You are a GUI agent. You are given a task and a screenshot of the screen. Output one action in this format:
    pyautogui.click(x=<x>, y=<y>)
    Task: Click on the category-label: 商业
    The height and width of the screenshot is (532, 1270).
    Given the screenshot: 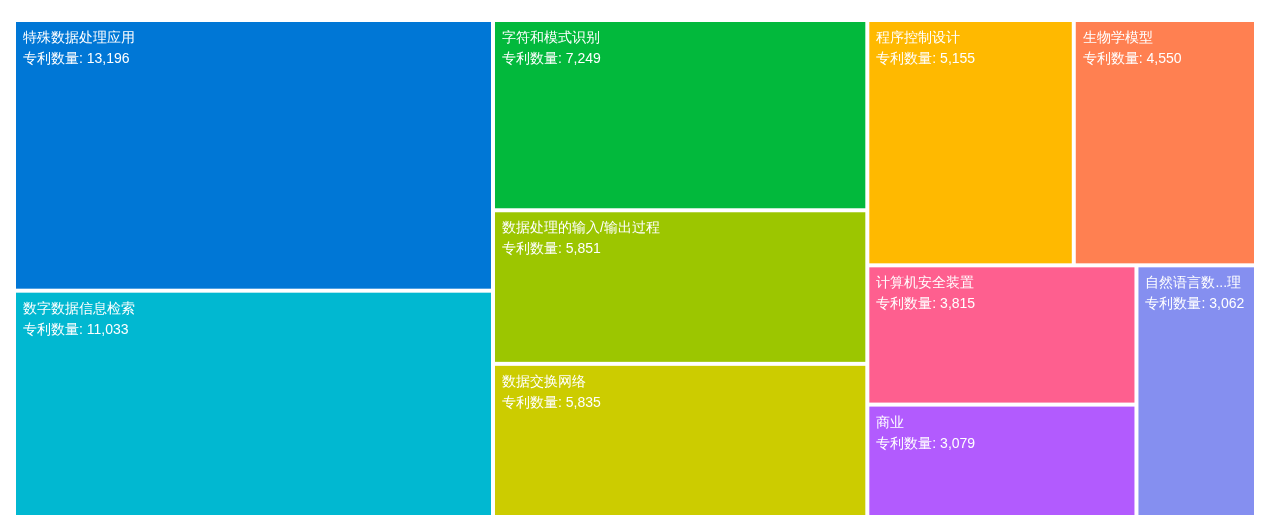 What is the action you would take?
    pyautogui.click(x=890, y=421)
    